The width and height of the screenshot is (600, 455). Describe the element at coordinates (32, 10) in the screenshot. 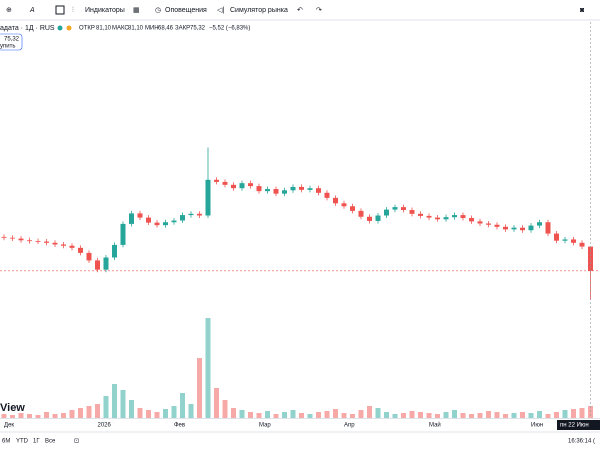

I see `text-icon: A` at that location.